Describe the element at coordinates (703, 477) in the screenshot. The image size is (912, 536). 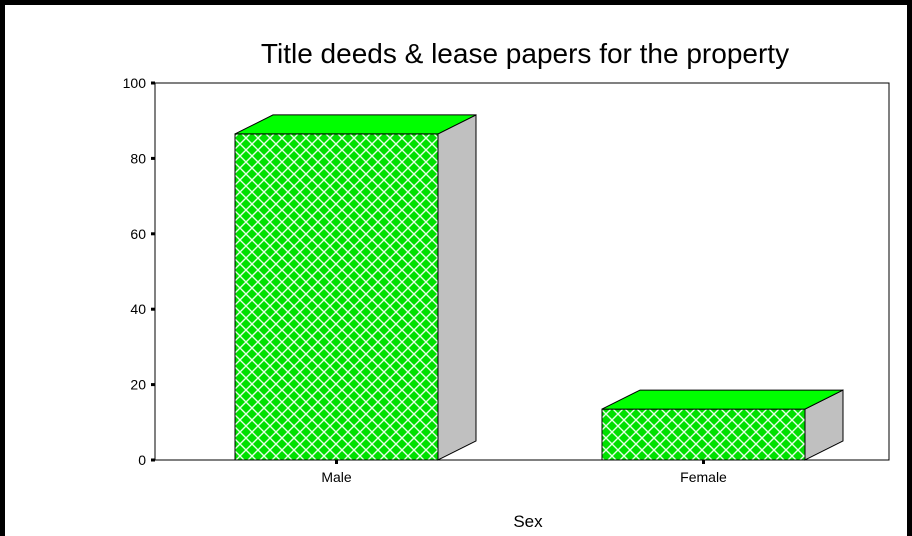
I see `x-tick-label: Female` at that location.